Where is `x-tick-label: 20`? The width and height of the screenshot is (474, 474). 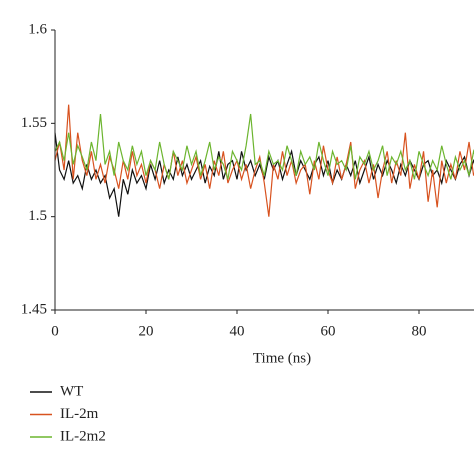 x-tick-label: 20 is located at coordinates (146, 331).